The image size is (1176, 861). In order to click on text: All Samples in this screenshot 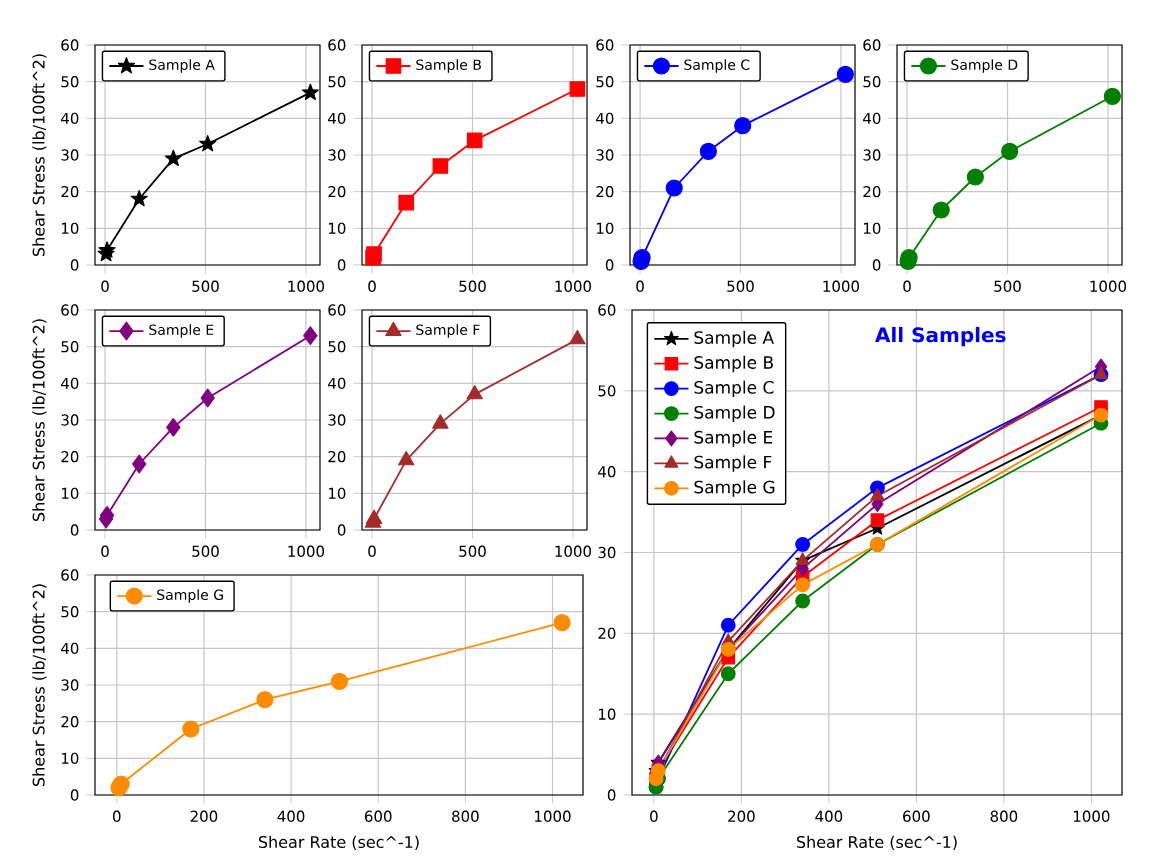, I will do `click(940, 336)`.